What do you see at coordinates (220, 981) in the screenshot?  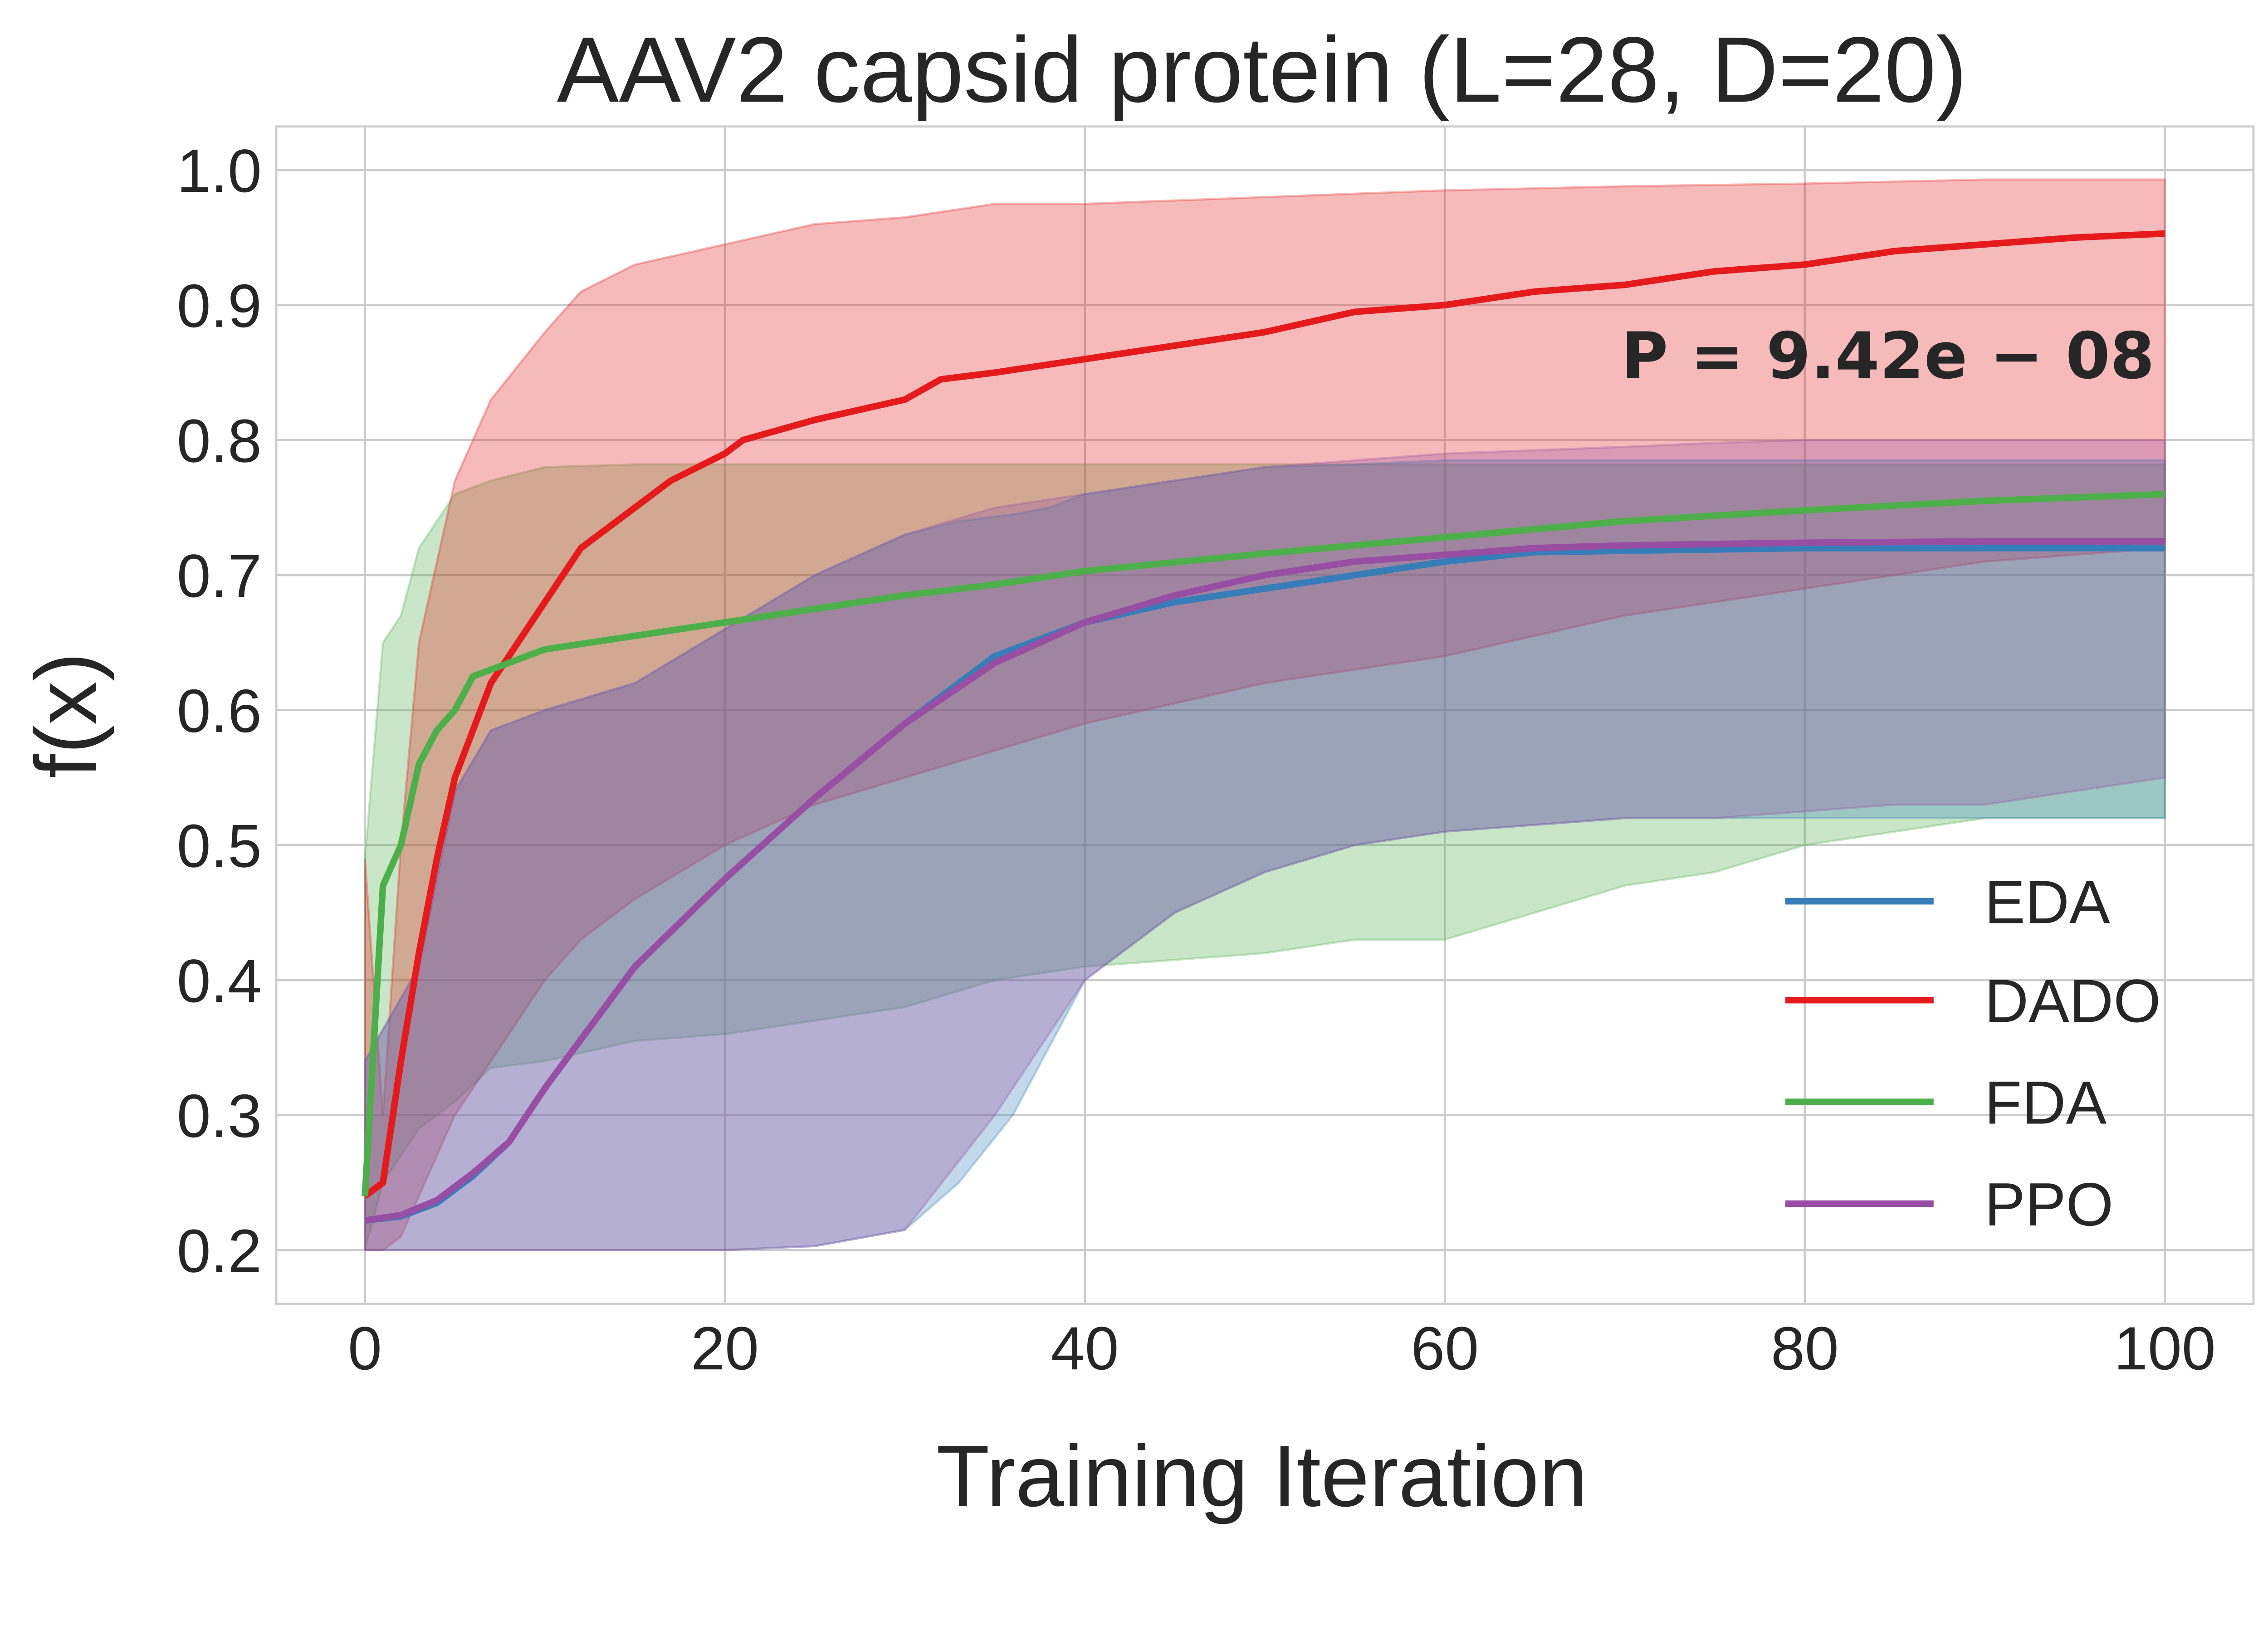 I see `y-tick-label: 0.4` at bounding box center [220, 981].